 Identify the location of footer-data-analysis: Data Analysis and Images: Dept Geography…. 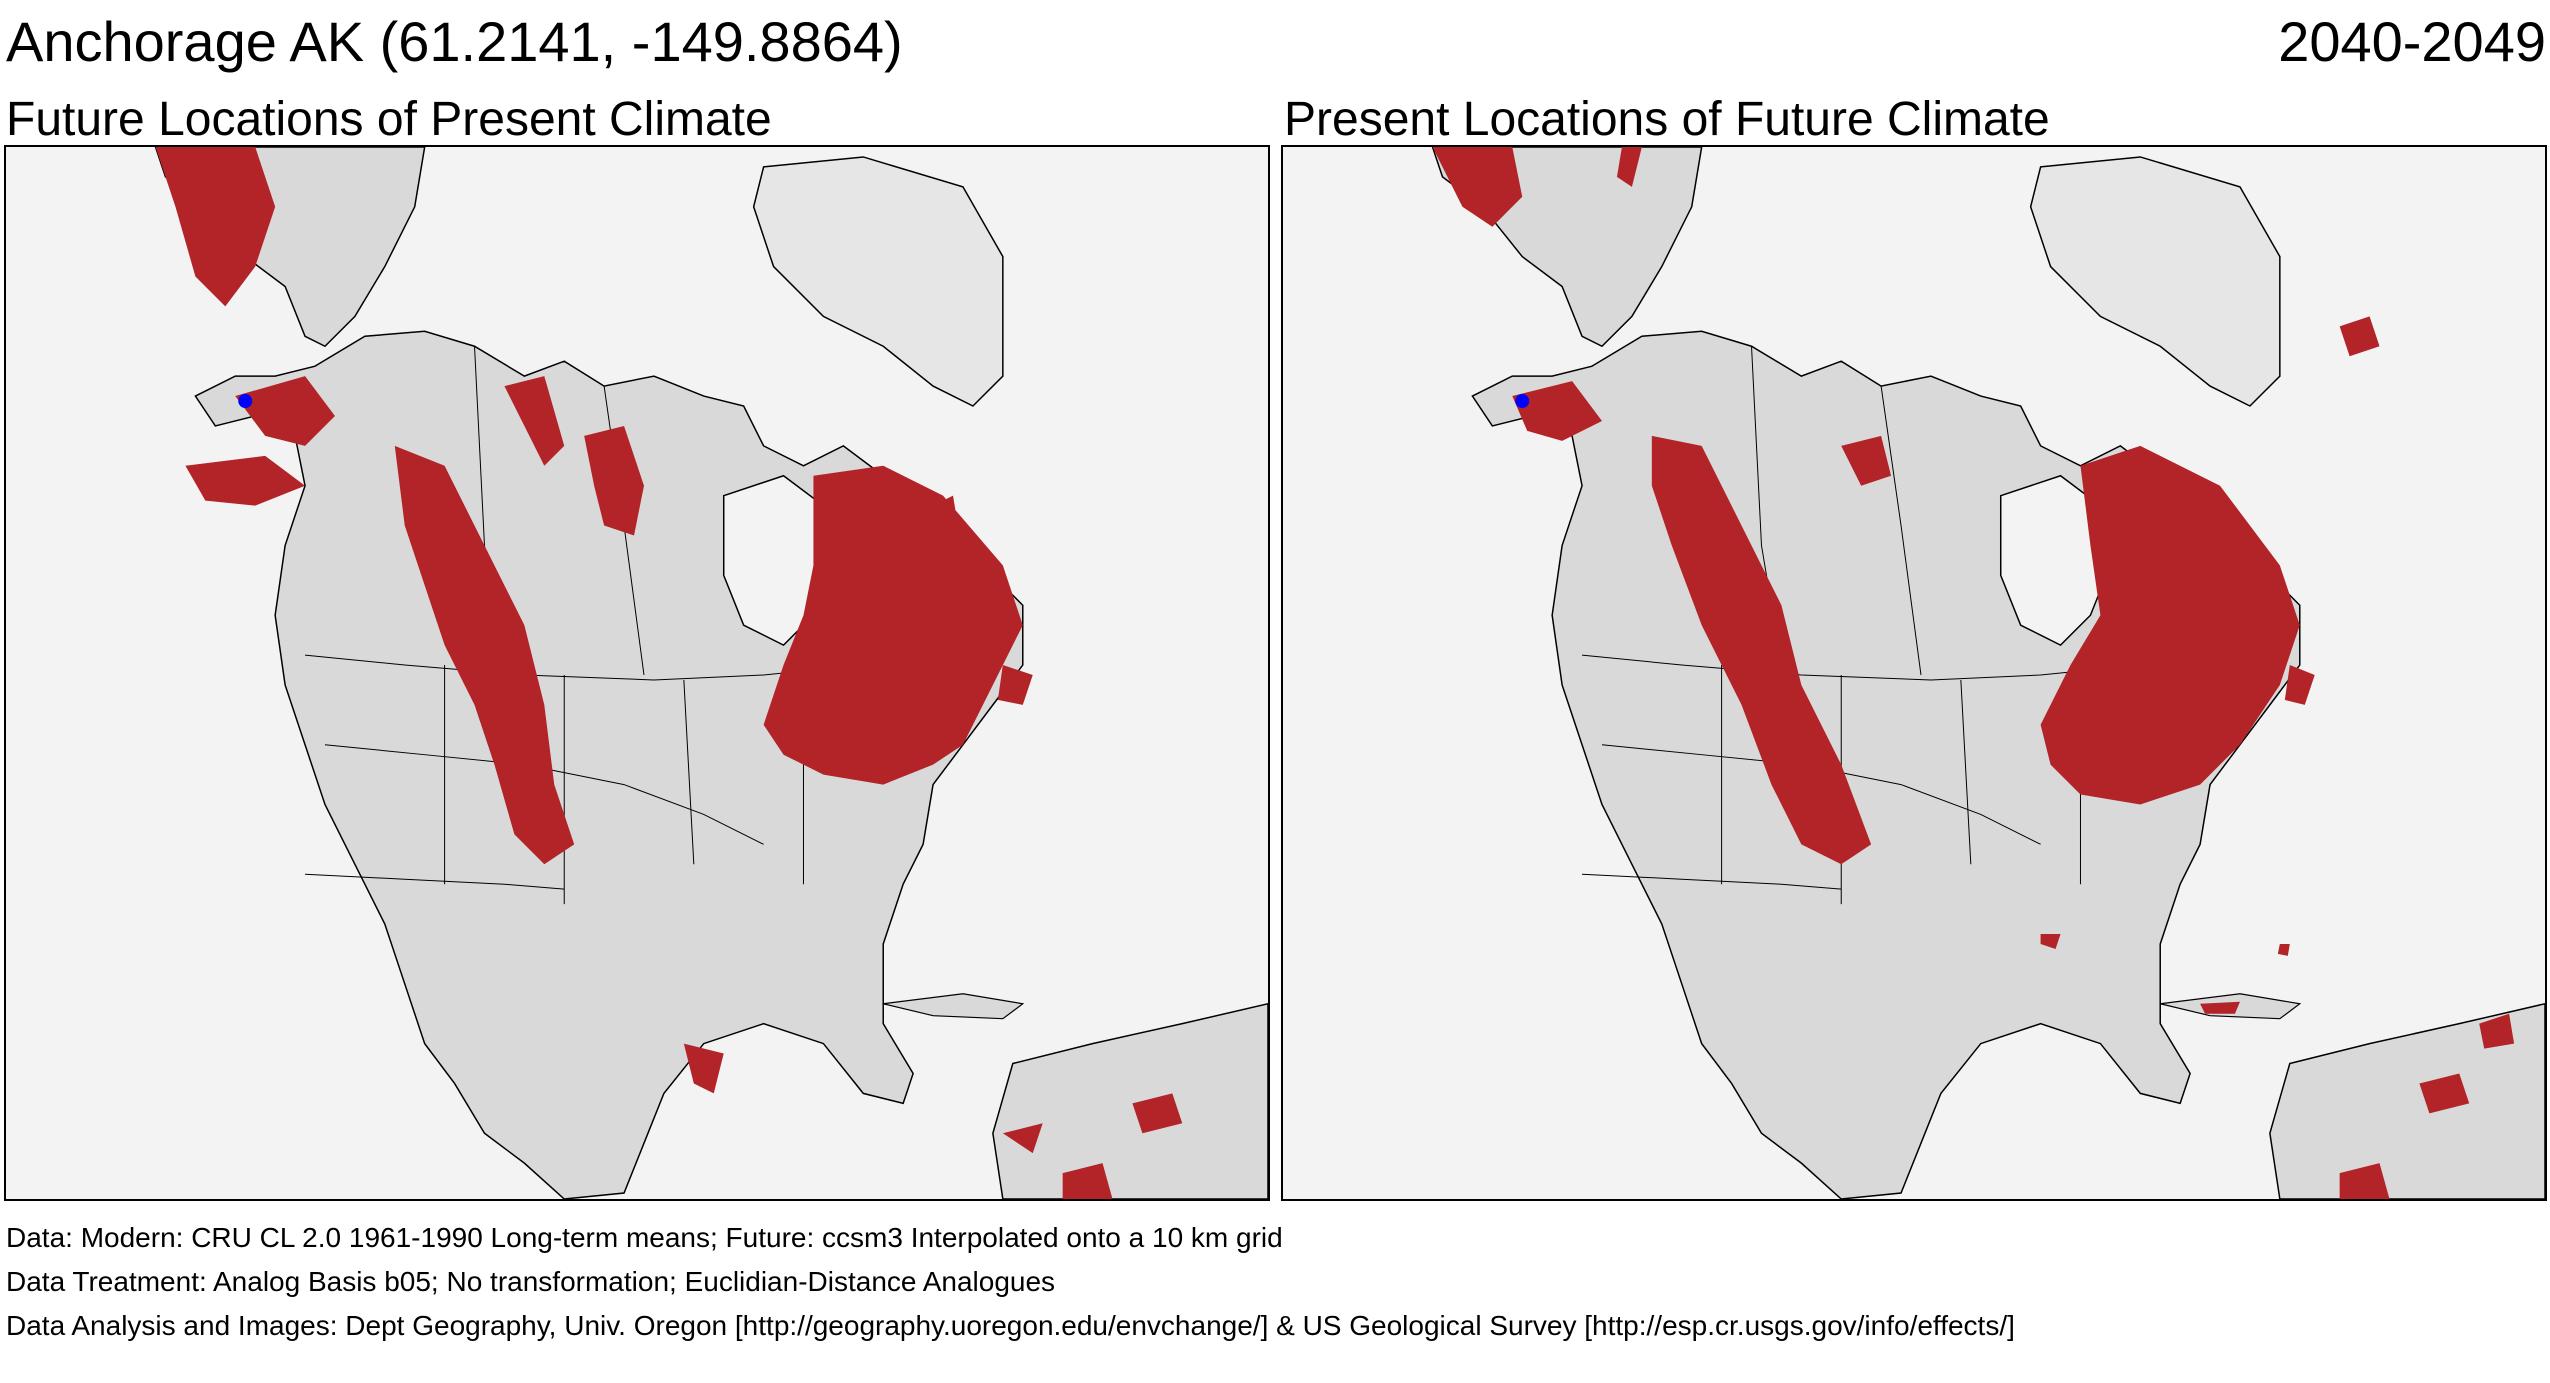
(1010, 1325).